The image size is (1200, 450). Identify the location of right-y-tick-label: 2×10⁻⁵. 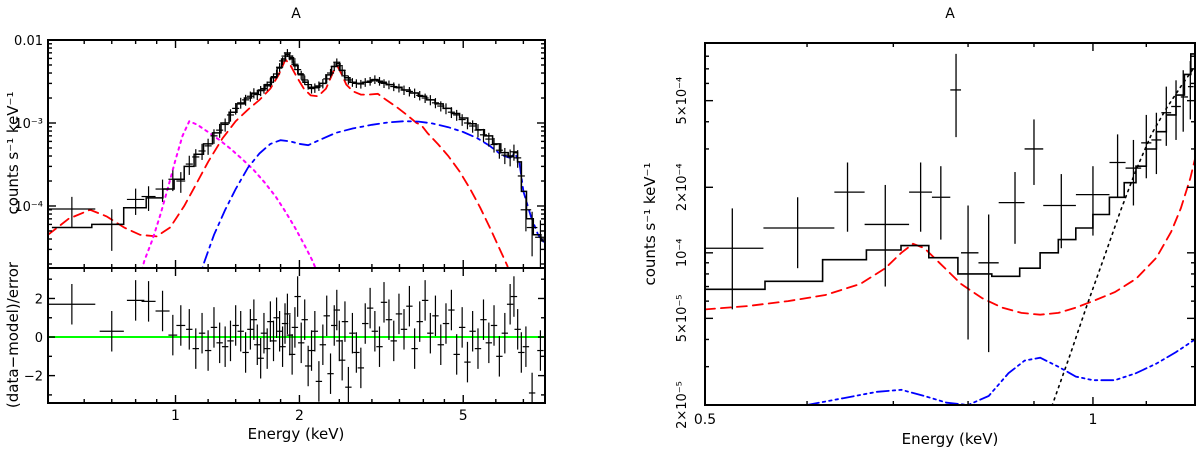
(682, 405).